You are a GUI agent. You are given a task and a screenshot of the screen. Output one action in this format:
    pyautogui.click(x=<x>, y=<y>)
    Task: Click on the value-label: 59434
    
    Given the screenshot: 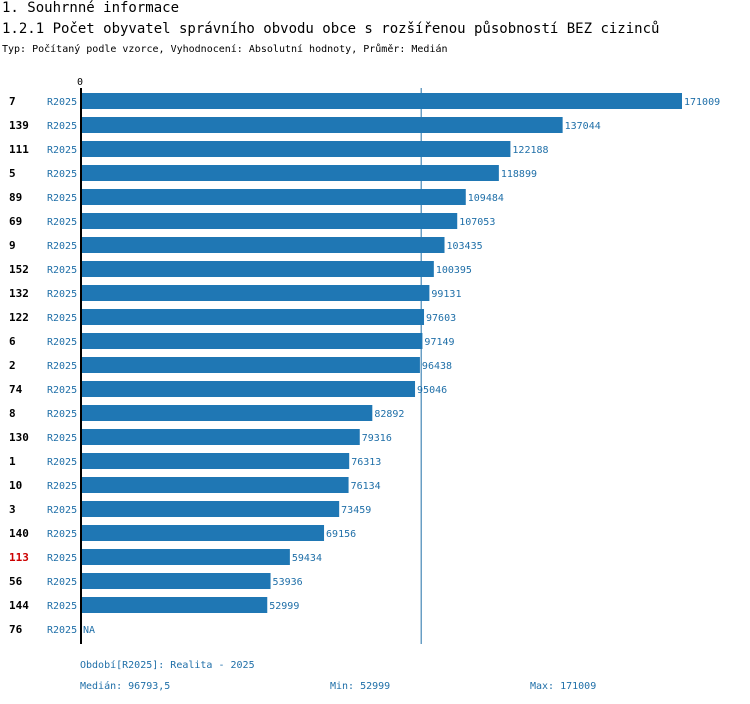 What is the action you would take?
    pyautogui.click(x=307, y=558)
    